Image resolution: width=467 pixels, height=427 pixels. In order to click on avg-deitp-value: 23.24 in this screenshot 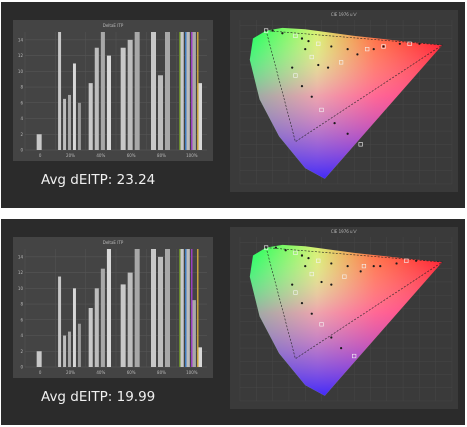, I will do `click(136, 180)`.